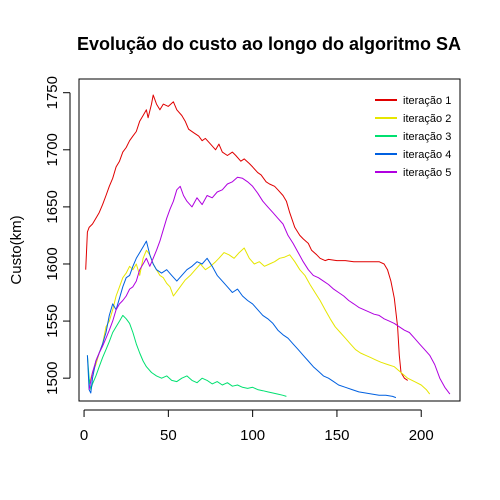 The width and height of the screenshot is (500, 500). What do you see at coordinates (336, 435) in the screenshot?
I see `x-tick-label-150: 150` at bounding box center [336, 435].